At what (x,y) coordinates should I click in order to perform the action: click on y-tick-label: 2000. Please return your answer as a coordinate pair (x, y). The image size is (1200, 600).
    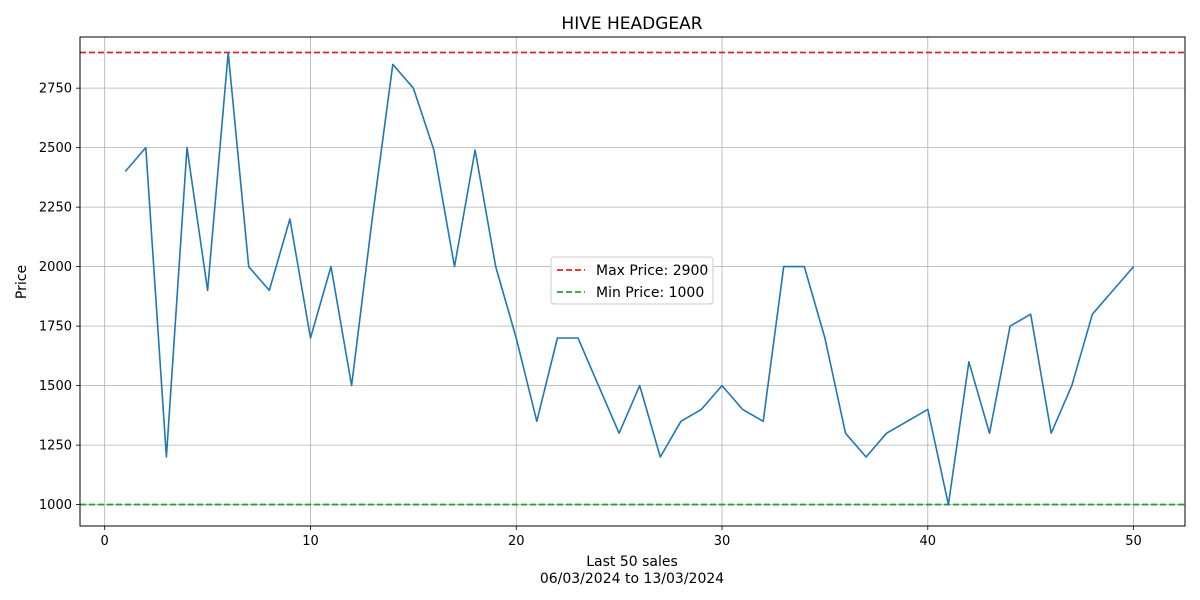
    Looking at the image, I should click on (55, 267).